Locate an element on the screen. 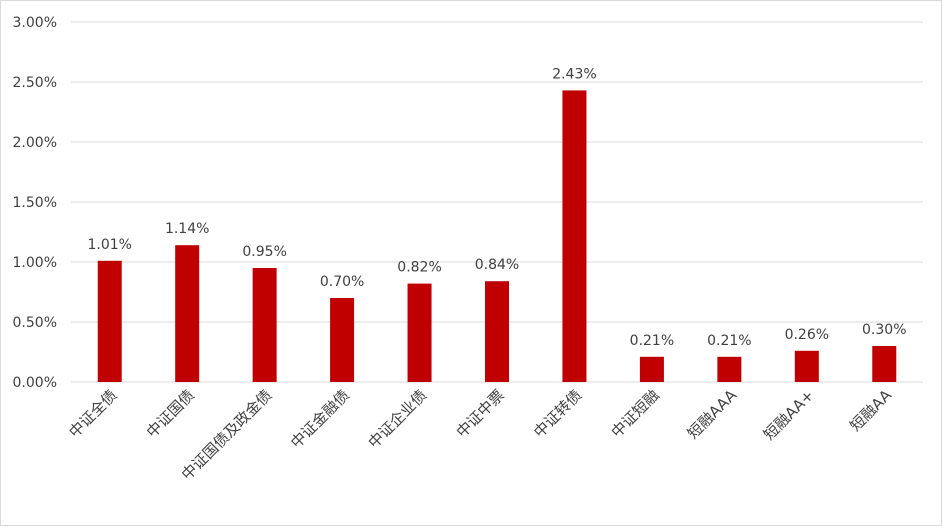 This screenshot has width=942, height=527. data-label: 0.70% is located at coordinates (342, 282).